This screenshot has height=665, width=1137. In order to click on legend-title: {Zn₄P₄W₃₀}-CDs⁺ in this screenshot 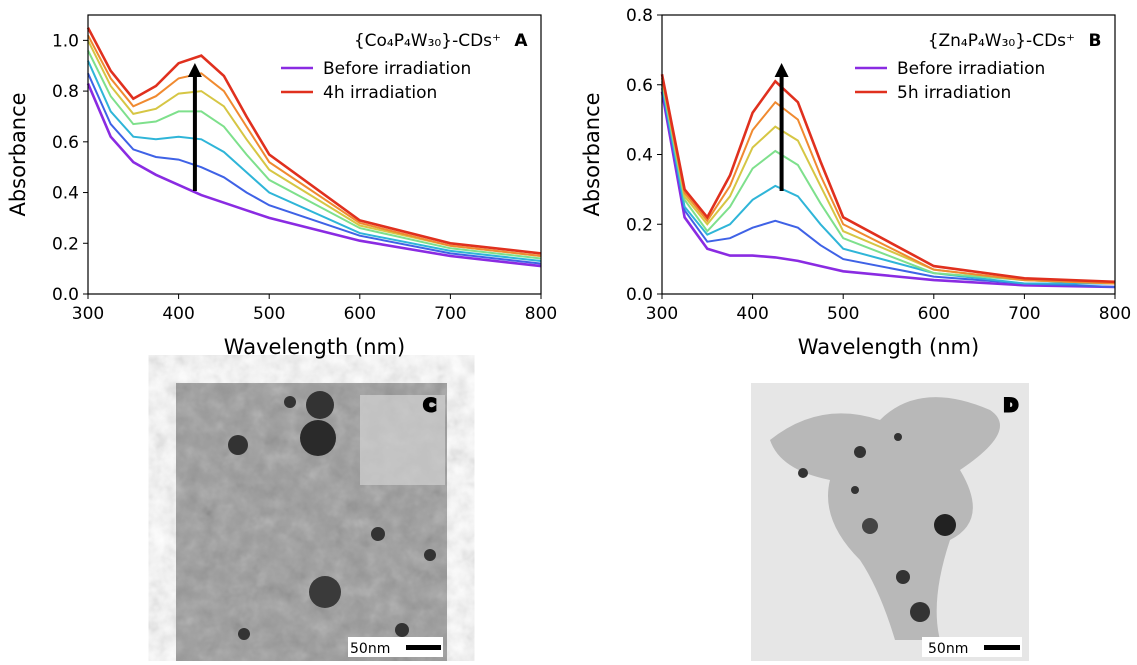, I will do `click(1001, 41)`.